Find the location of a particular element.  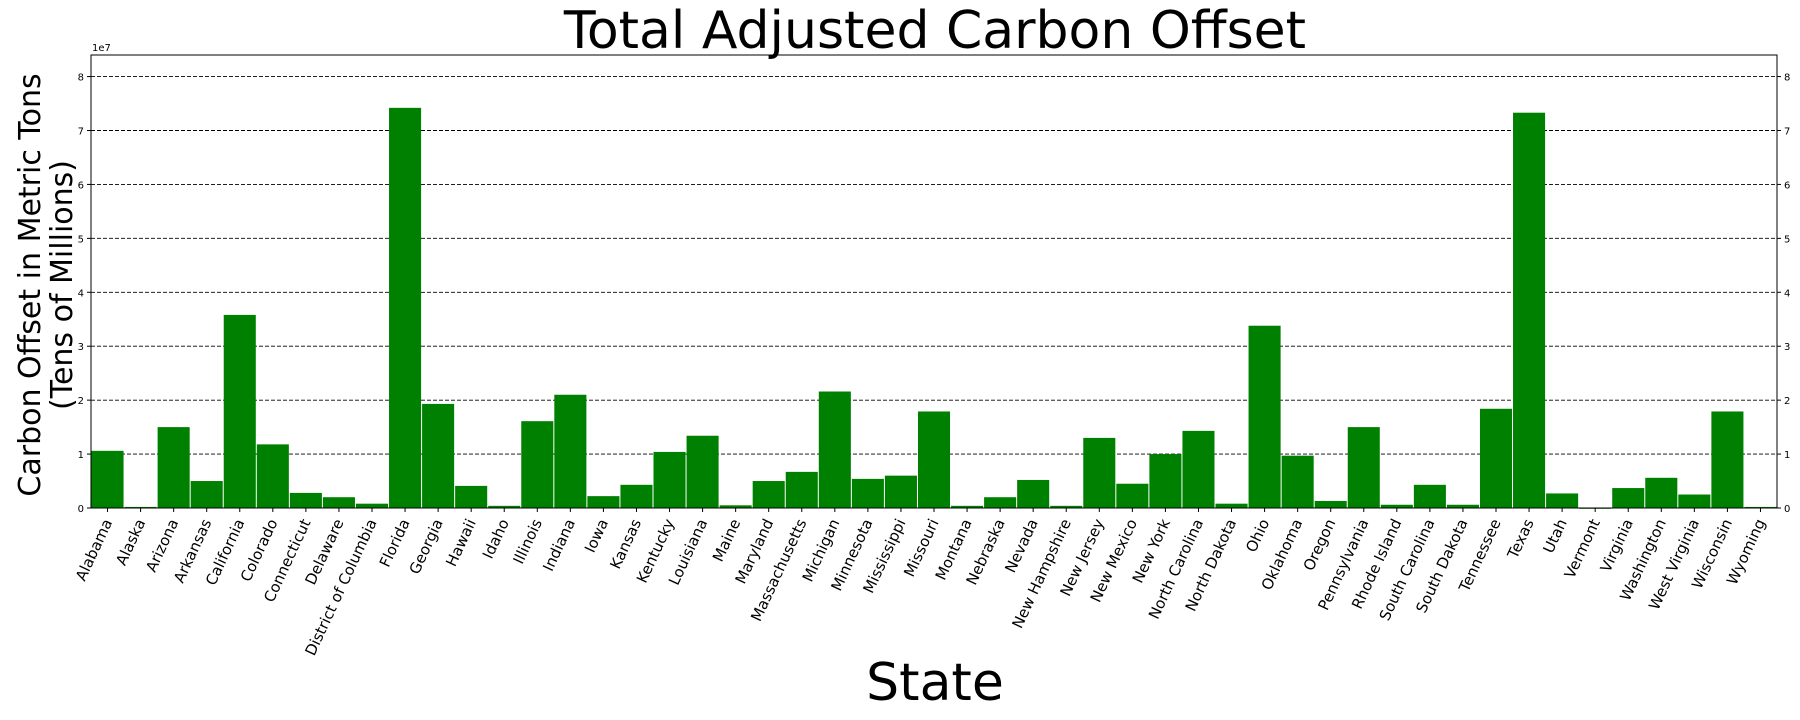

y-tick-label-right: 5 is located at coordinates (1787, 239).